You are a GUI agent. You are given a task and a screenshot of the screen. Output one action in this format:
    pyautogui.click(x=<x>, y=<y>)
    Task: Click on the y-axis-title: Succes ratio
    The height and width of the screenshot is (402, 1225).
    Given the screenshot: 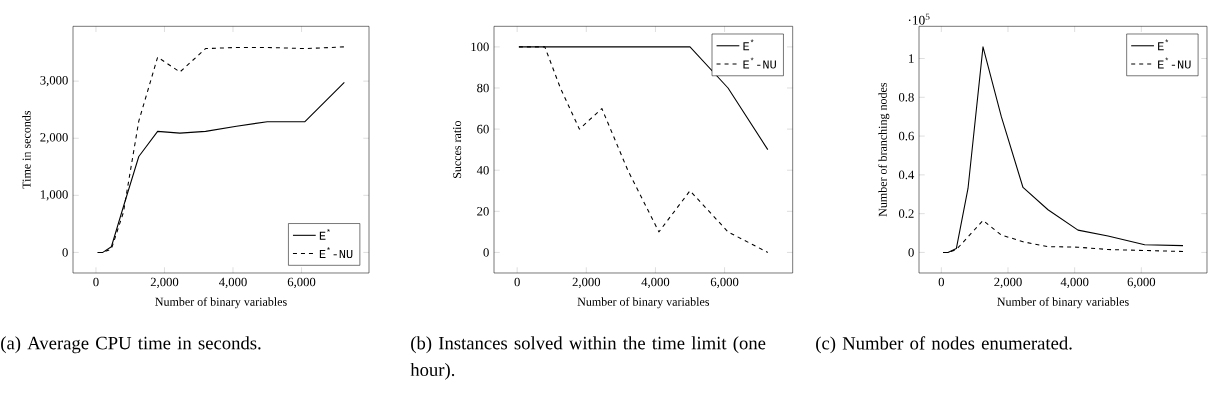 What is the action you would take?
    pyautogui.click(x=457, y=149)
    